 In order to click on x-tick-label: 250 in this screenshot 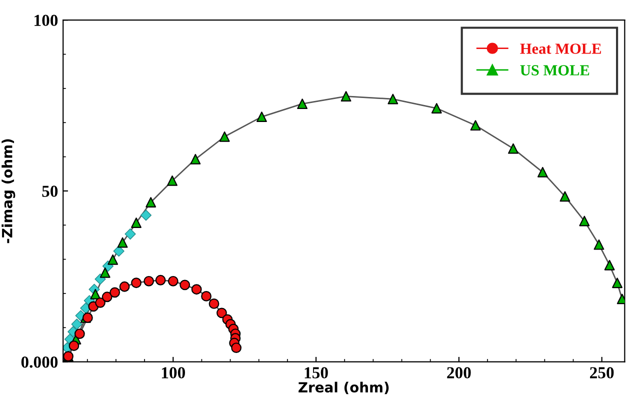, I will do `click(602, 372)`.